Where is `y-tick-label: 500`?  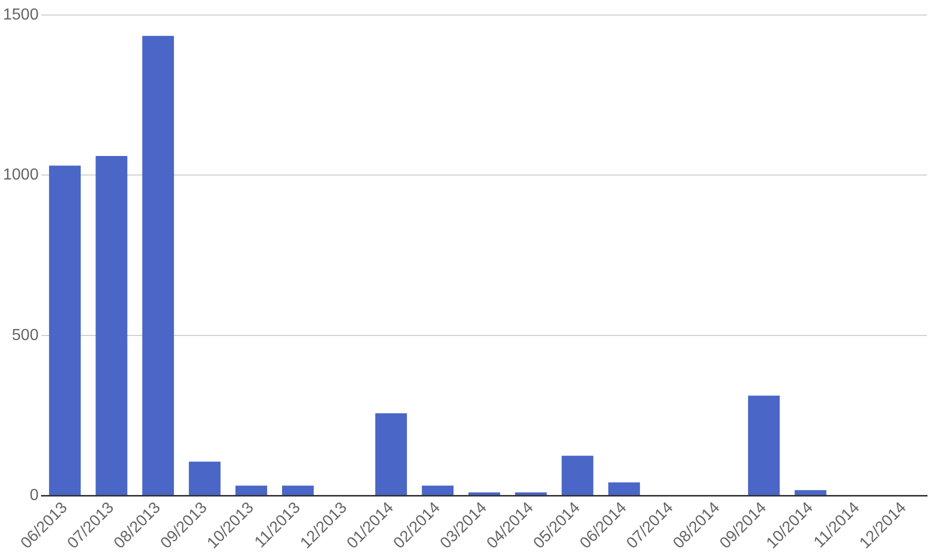
y-tick-label: 500 is located at coordinates (25, 335).